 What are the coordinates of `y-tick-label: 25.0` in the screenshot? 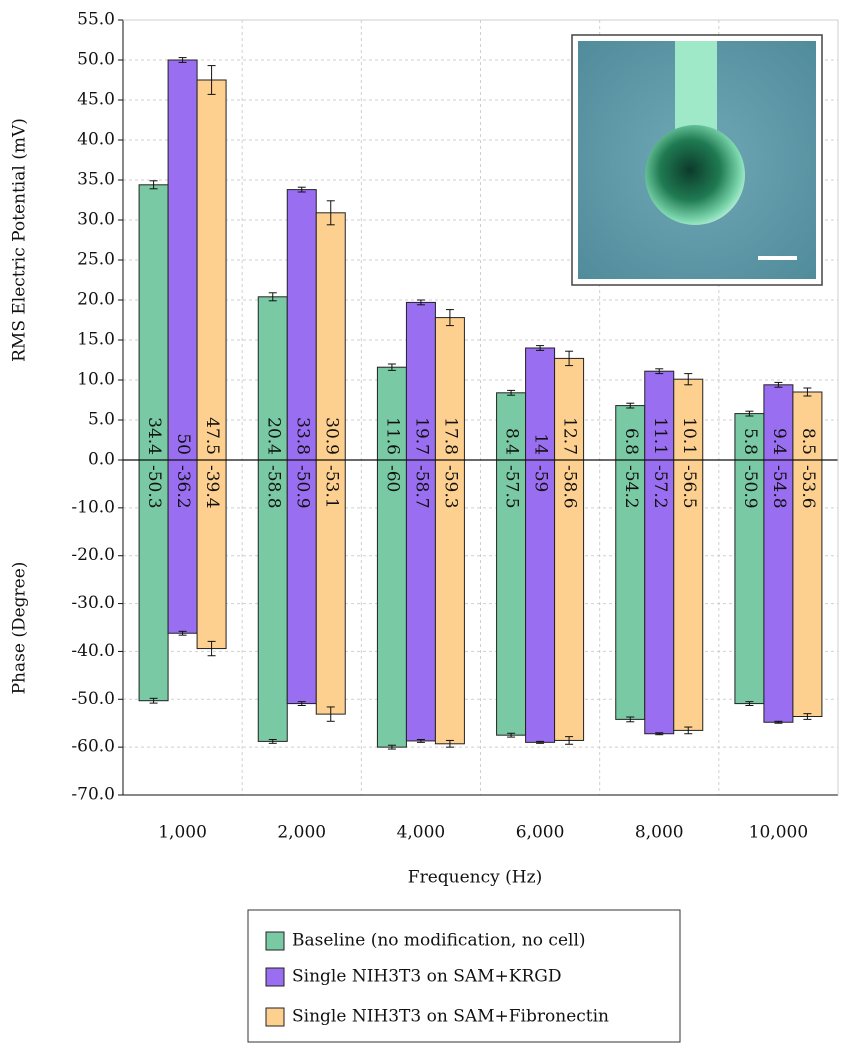 It's located at (96, 260).